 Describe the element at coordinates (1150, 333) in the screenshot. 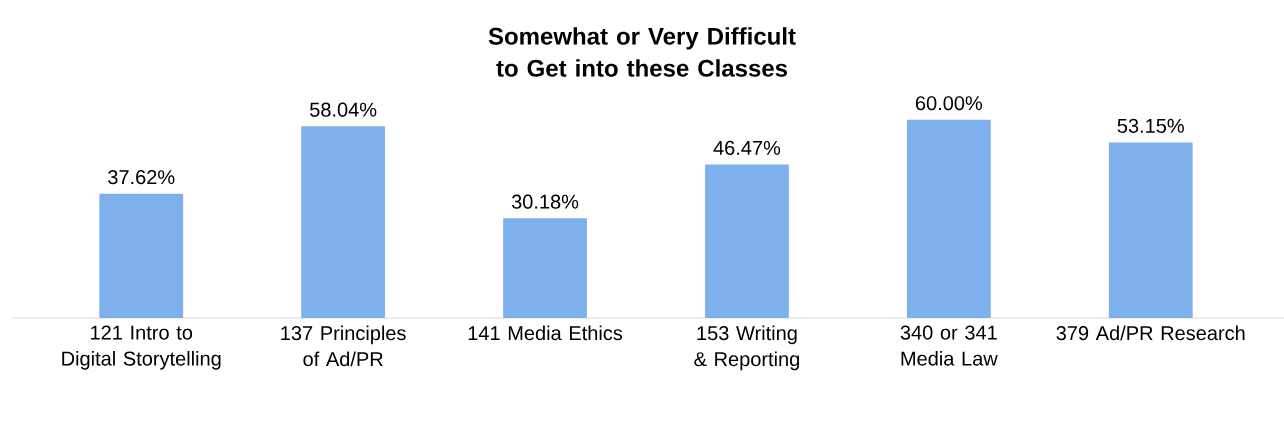

I see `x-tick-label: 379 Ad/PR Research` at that location.